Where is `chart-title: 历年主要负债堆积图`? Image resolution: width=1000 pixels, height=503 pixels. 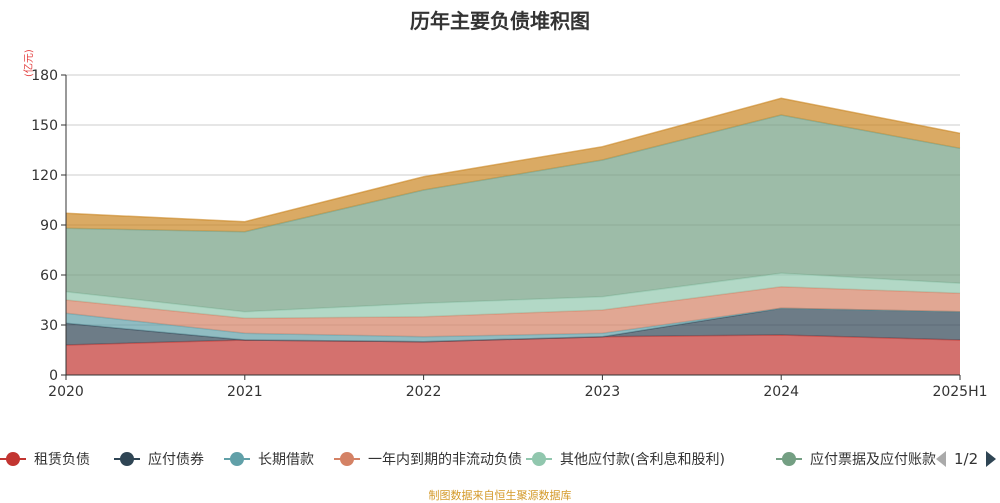
chart-title: 历年主要负债堆积图 is located at coordinates (500, 21).